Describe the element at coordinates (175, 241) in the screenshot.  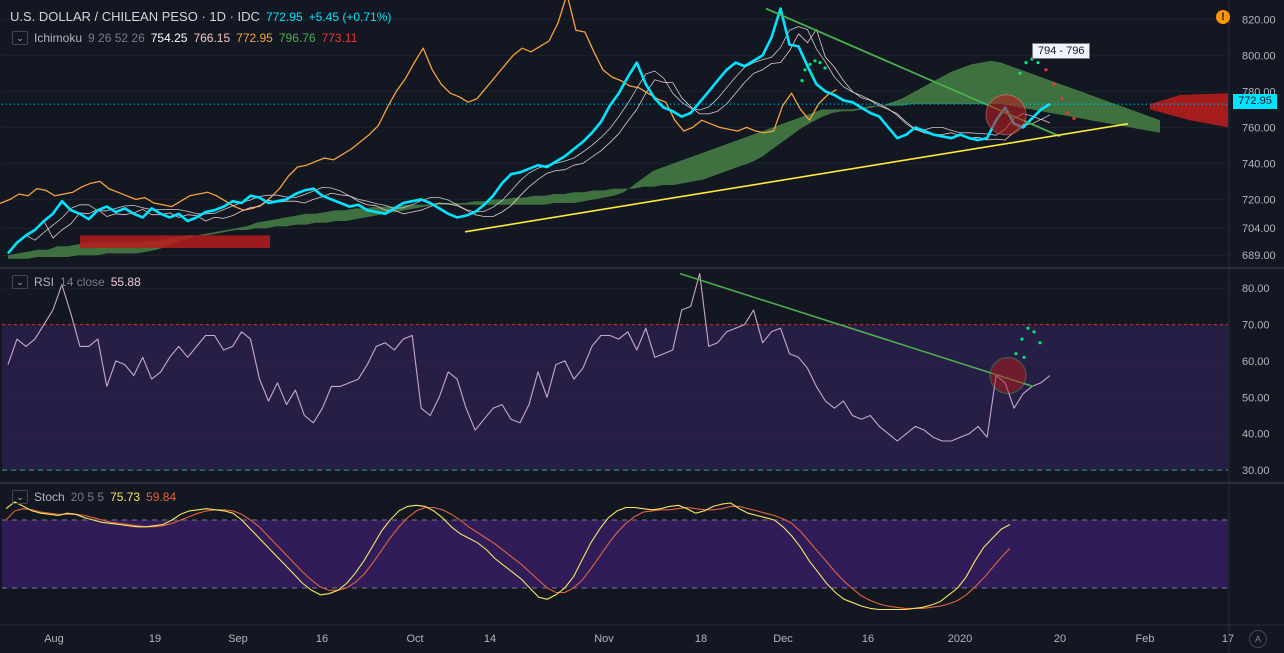
I see `ichimoku-cloud-bear` at that location.